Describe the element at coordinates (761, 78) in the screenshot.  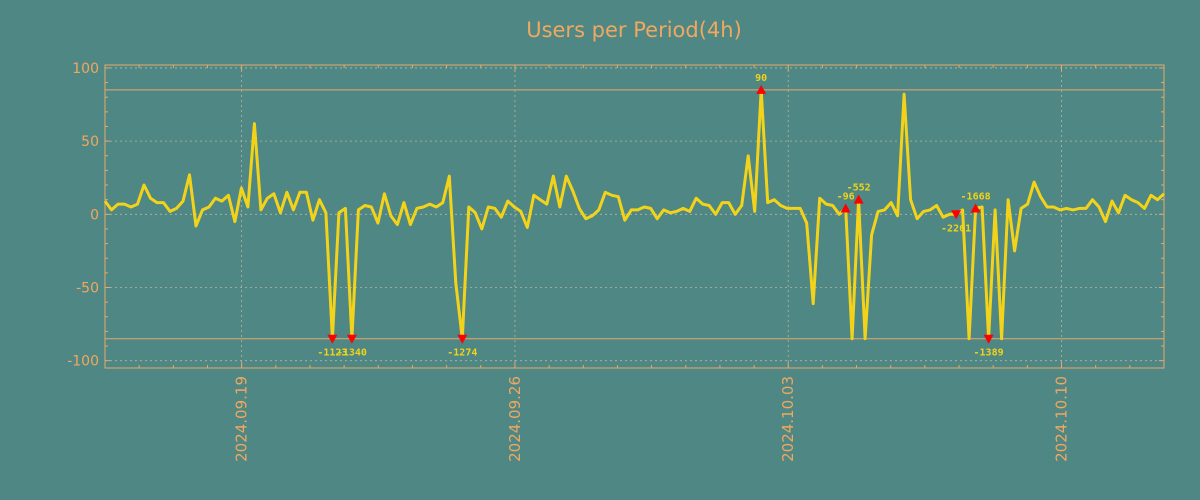
I see `outlier-label: 90` at that location.